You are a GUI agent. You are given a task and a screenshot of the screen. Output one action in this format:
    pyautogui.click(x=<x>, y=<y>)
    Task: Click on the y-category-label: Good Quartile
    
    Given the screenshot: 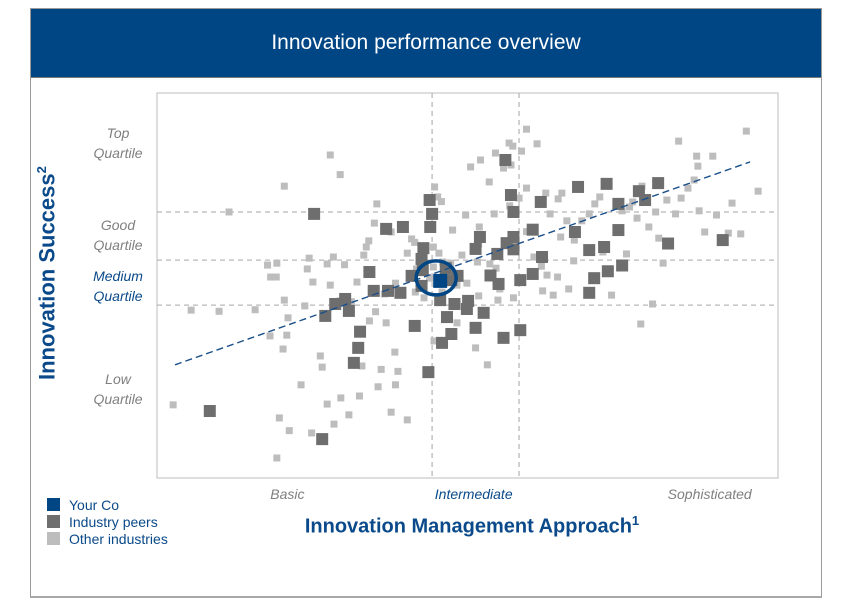 What is the action you would take?
    pyautogui.click(x=118, y=235)
    